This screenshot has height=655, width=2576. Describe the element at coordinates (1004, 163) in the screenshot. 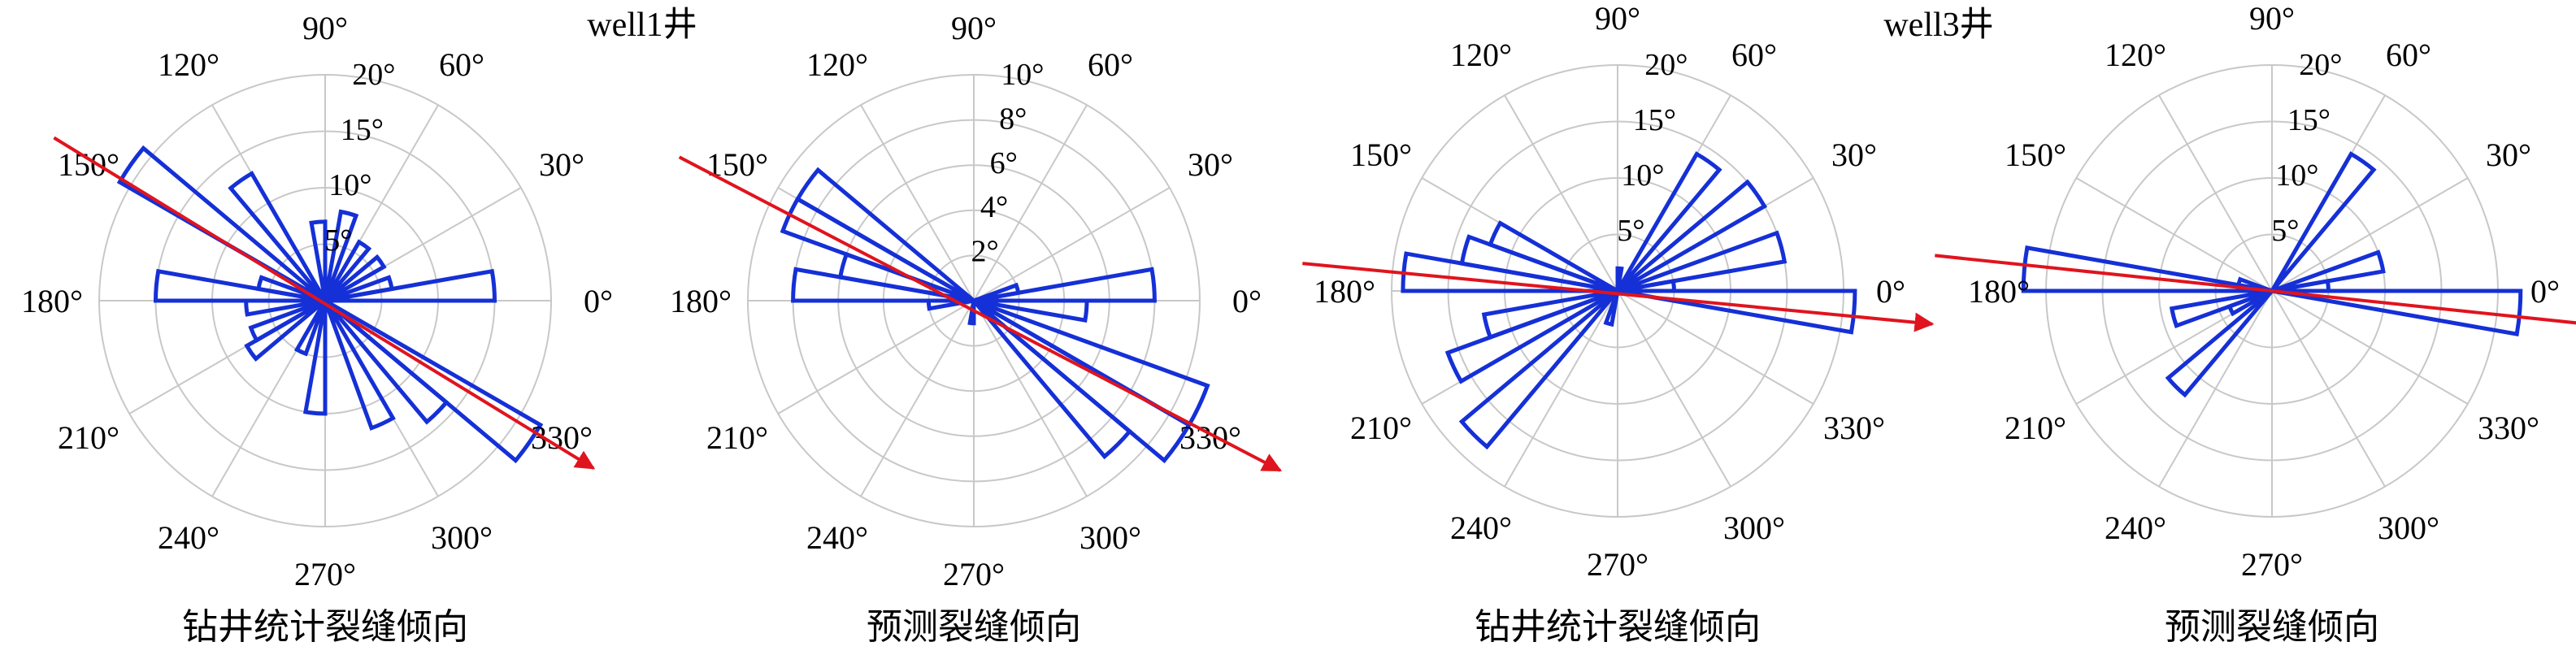

I see `radial-tick-label: 6°` at that location.